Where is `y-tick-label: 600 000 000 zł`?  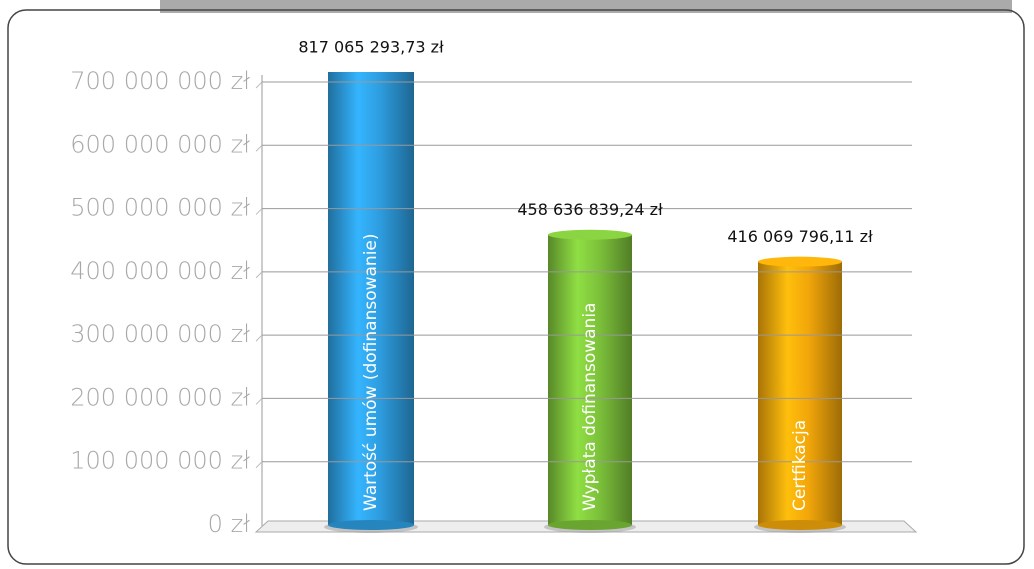 y-tick-label: 600 000 000 zł is located at coordinates (160, 144).